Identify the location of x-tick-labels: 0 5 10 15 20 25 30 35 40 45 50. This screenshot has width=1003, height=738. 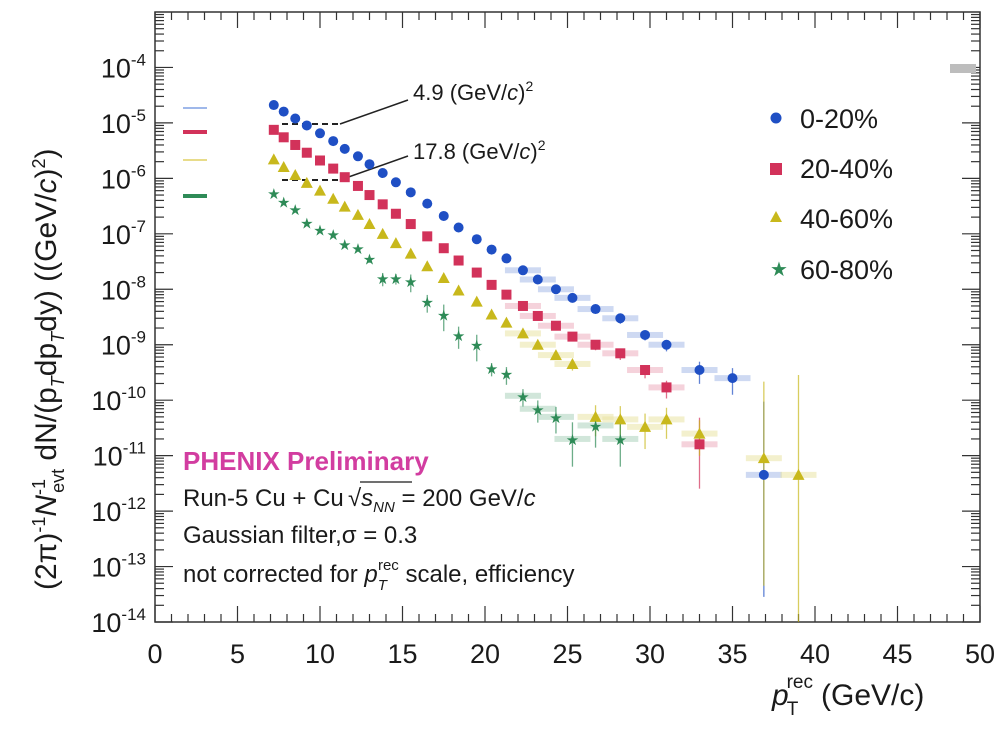
(571, 654).